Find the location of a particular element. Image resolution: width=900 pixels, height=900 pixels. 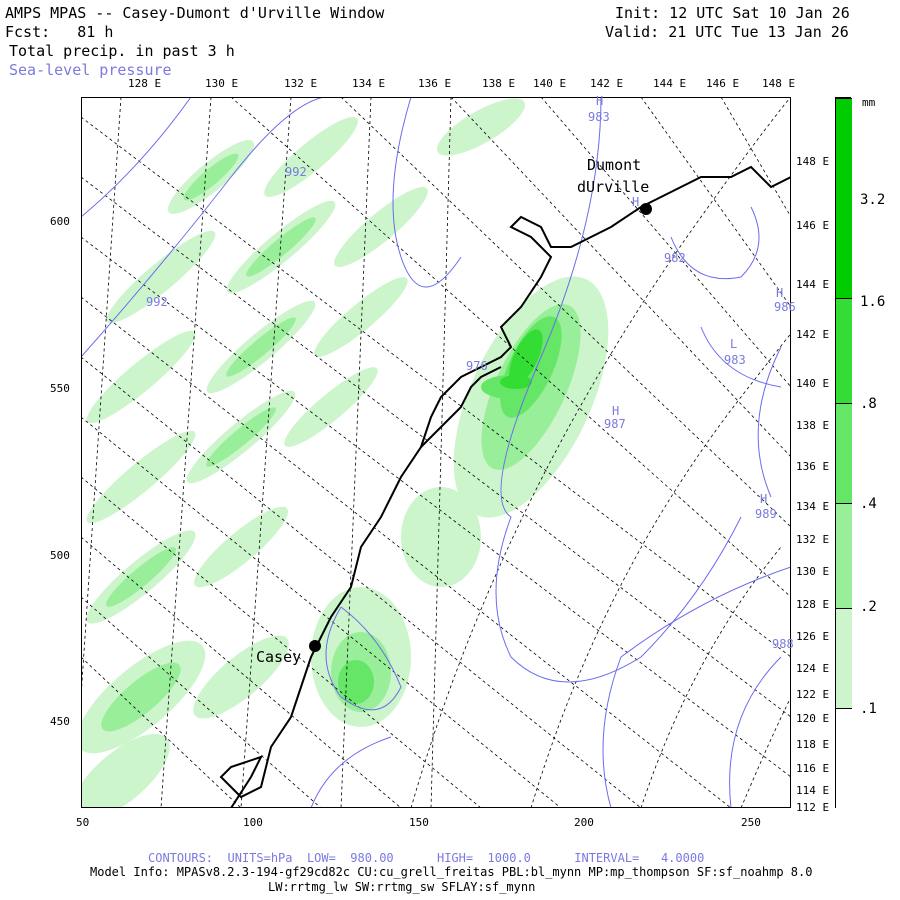

top-lon-label: 142 E is located at coordinates (607, 83).